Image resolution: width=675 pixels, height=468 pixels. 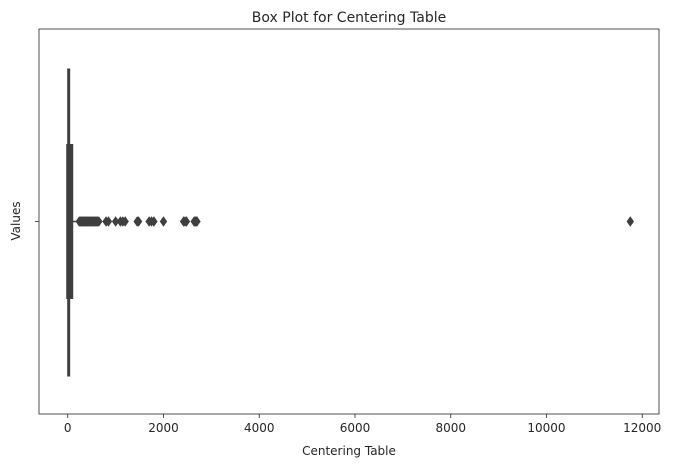 What do you see at coordinates (349, 18) in the screenshot?
I see `chart-title: Box Plot for Centering Table` at bounding box center [349, 18].